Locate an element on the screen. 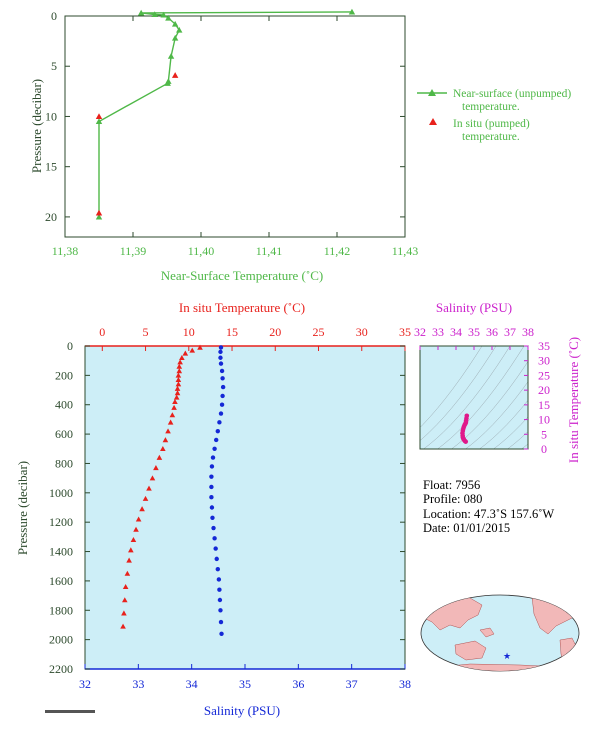 This screenshot has height=732, width=601. ts-y-tick-label: 5 is located at coordinates (544, 434).